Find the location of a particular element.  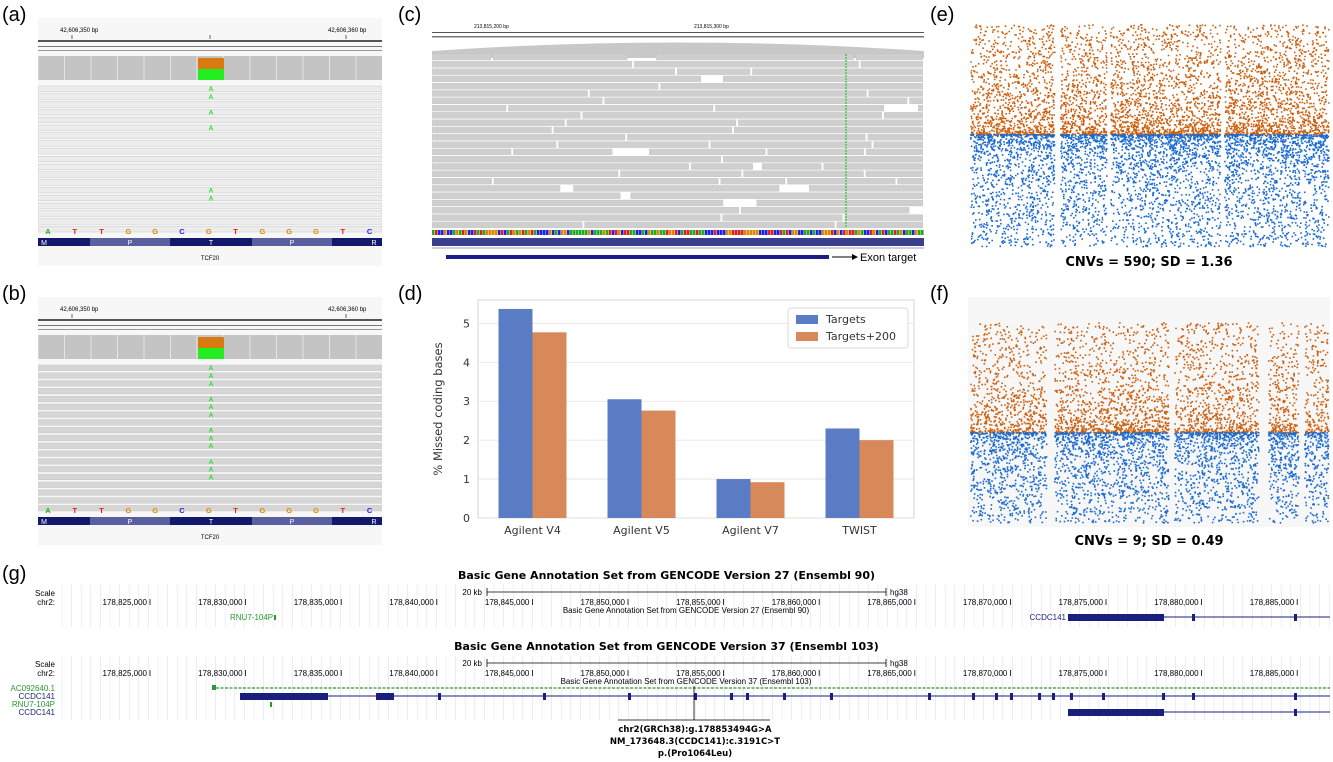

amino-acid: M is located at coordinates (44, 243).